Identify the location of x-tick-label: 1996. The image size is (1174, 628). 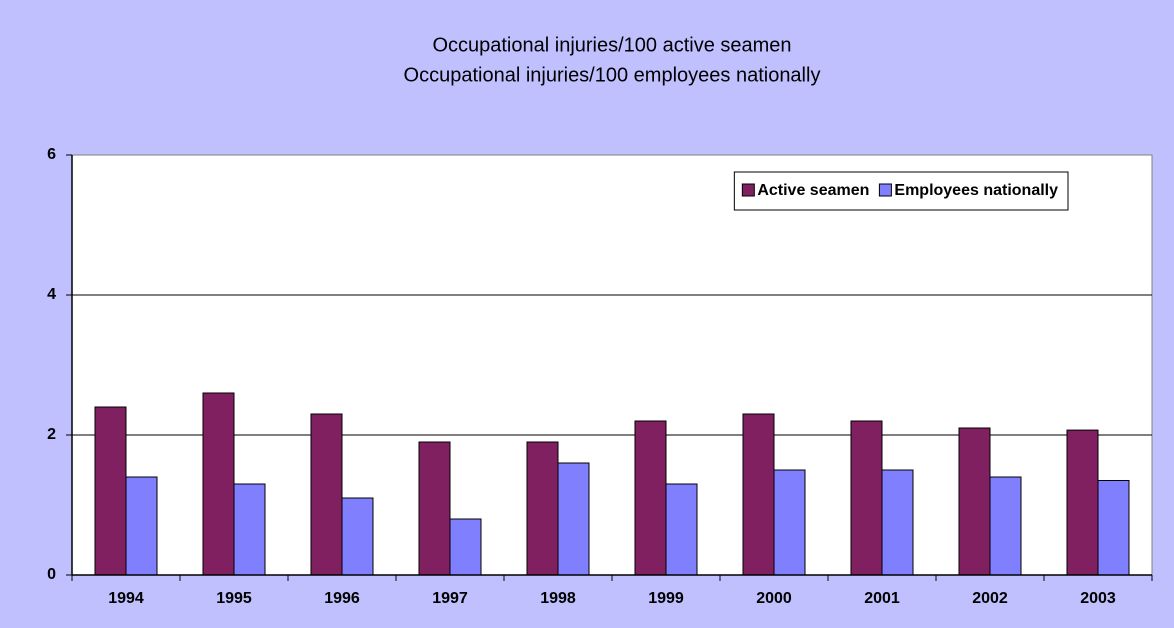
(342, 598).